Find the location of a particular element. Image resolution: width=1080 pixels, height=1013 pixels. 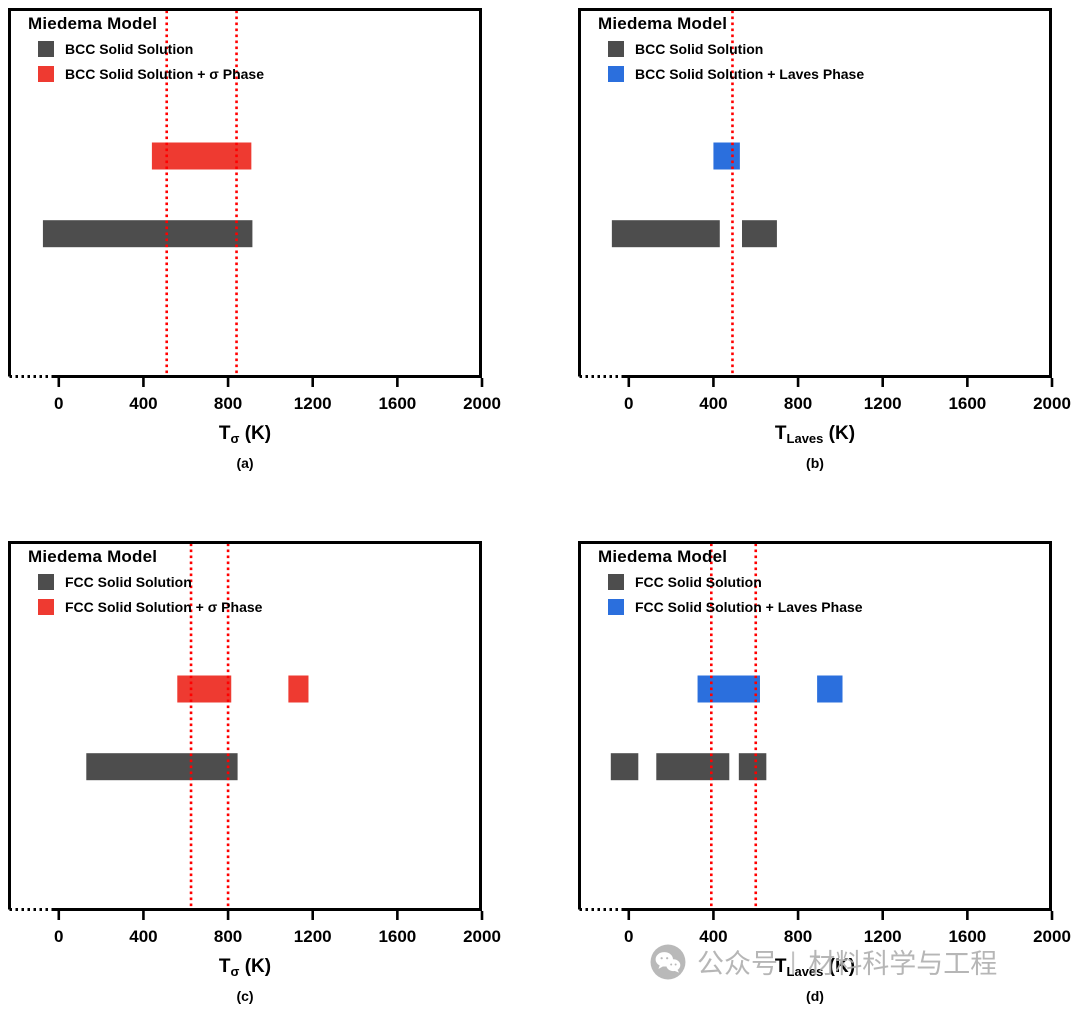

legend-label: BCC Solid Solution + Laves Phase is located at coordinates (750, 74).